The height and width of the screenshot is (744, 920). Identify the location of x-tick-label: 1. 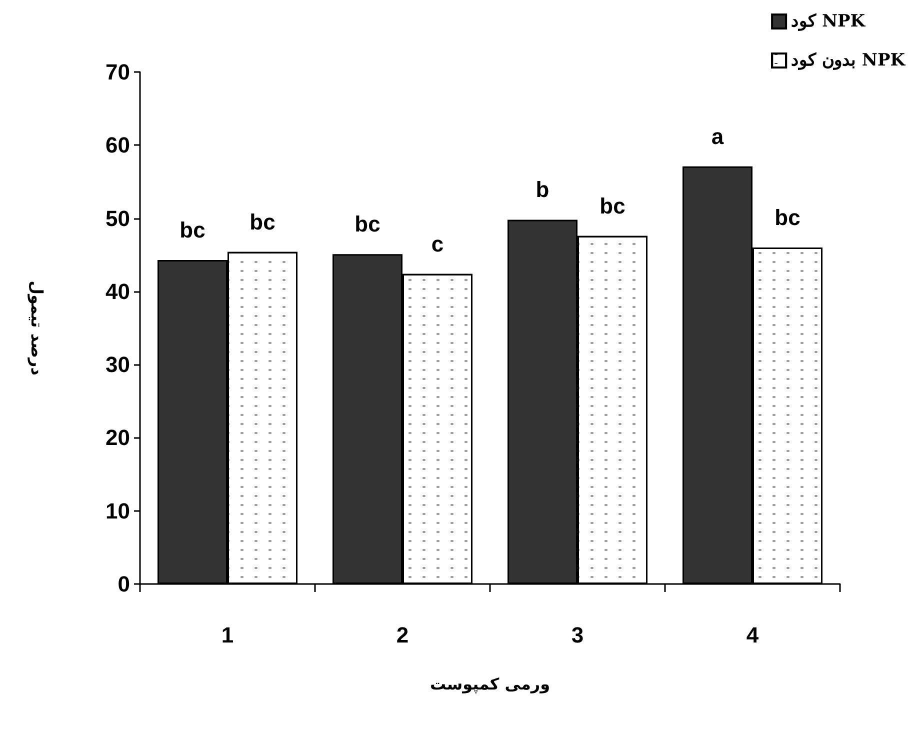
(227, 635).